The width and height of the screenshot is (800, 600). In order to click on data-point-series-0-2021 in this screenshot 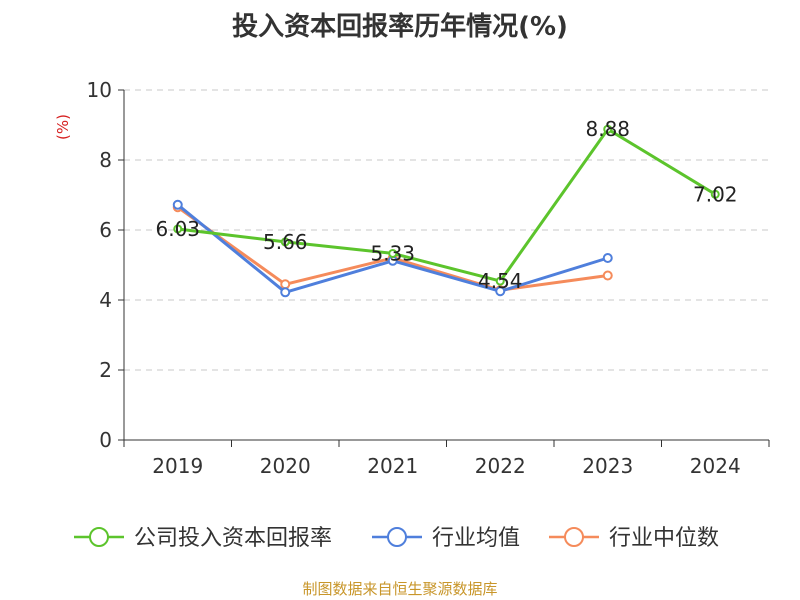, I will do `click(393, 253)`.